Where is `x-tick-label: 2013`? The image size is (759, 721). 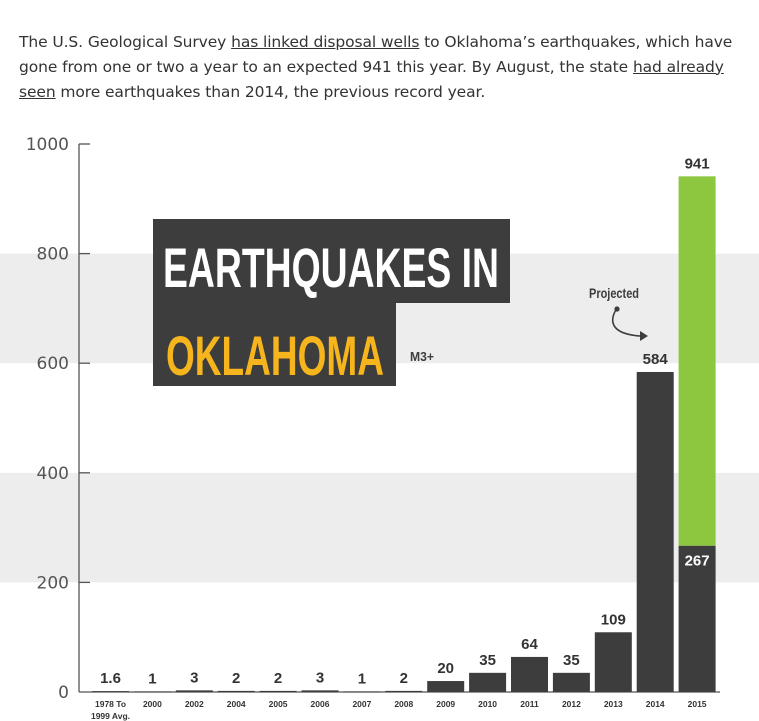
x-tick-label: 2013 is located at coordinates (613, 704).